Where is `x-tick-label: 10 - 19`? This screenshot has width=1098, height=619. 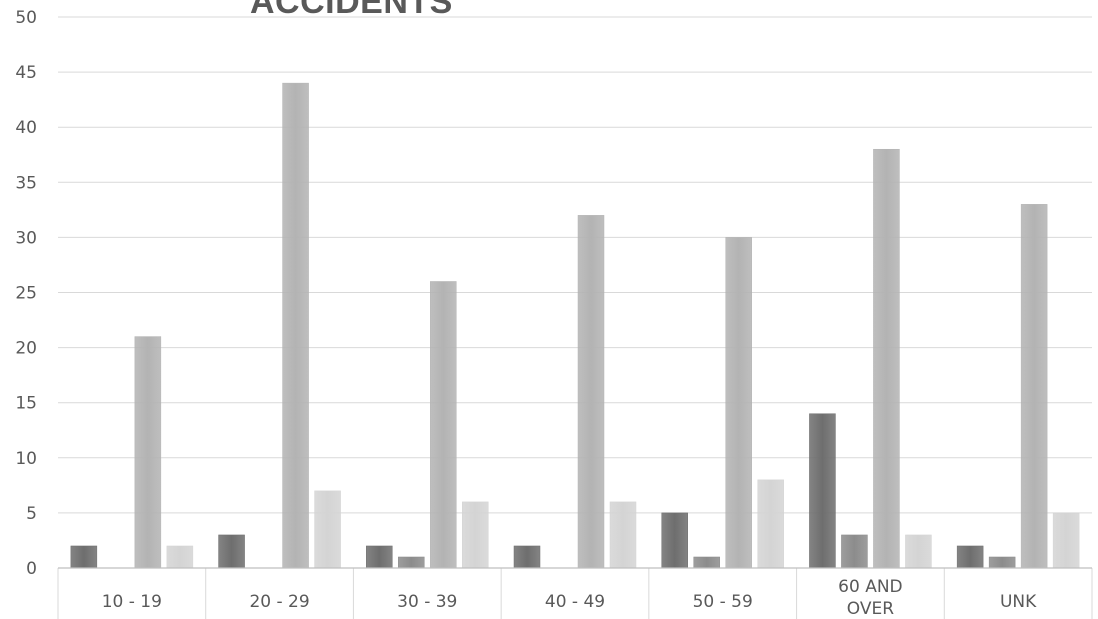
x-tick-label: 10 - 19 is located at coordinates (132, 602).